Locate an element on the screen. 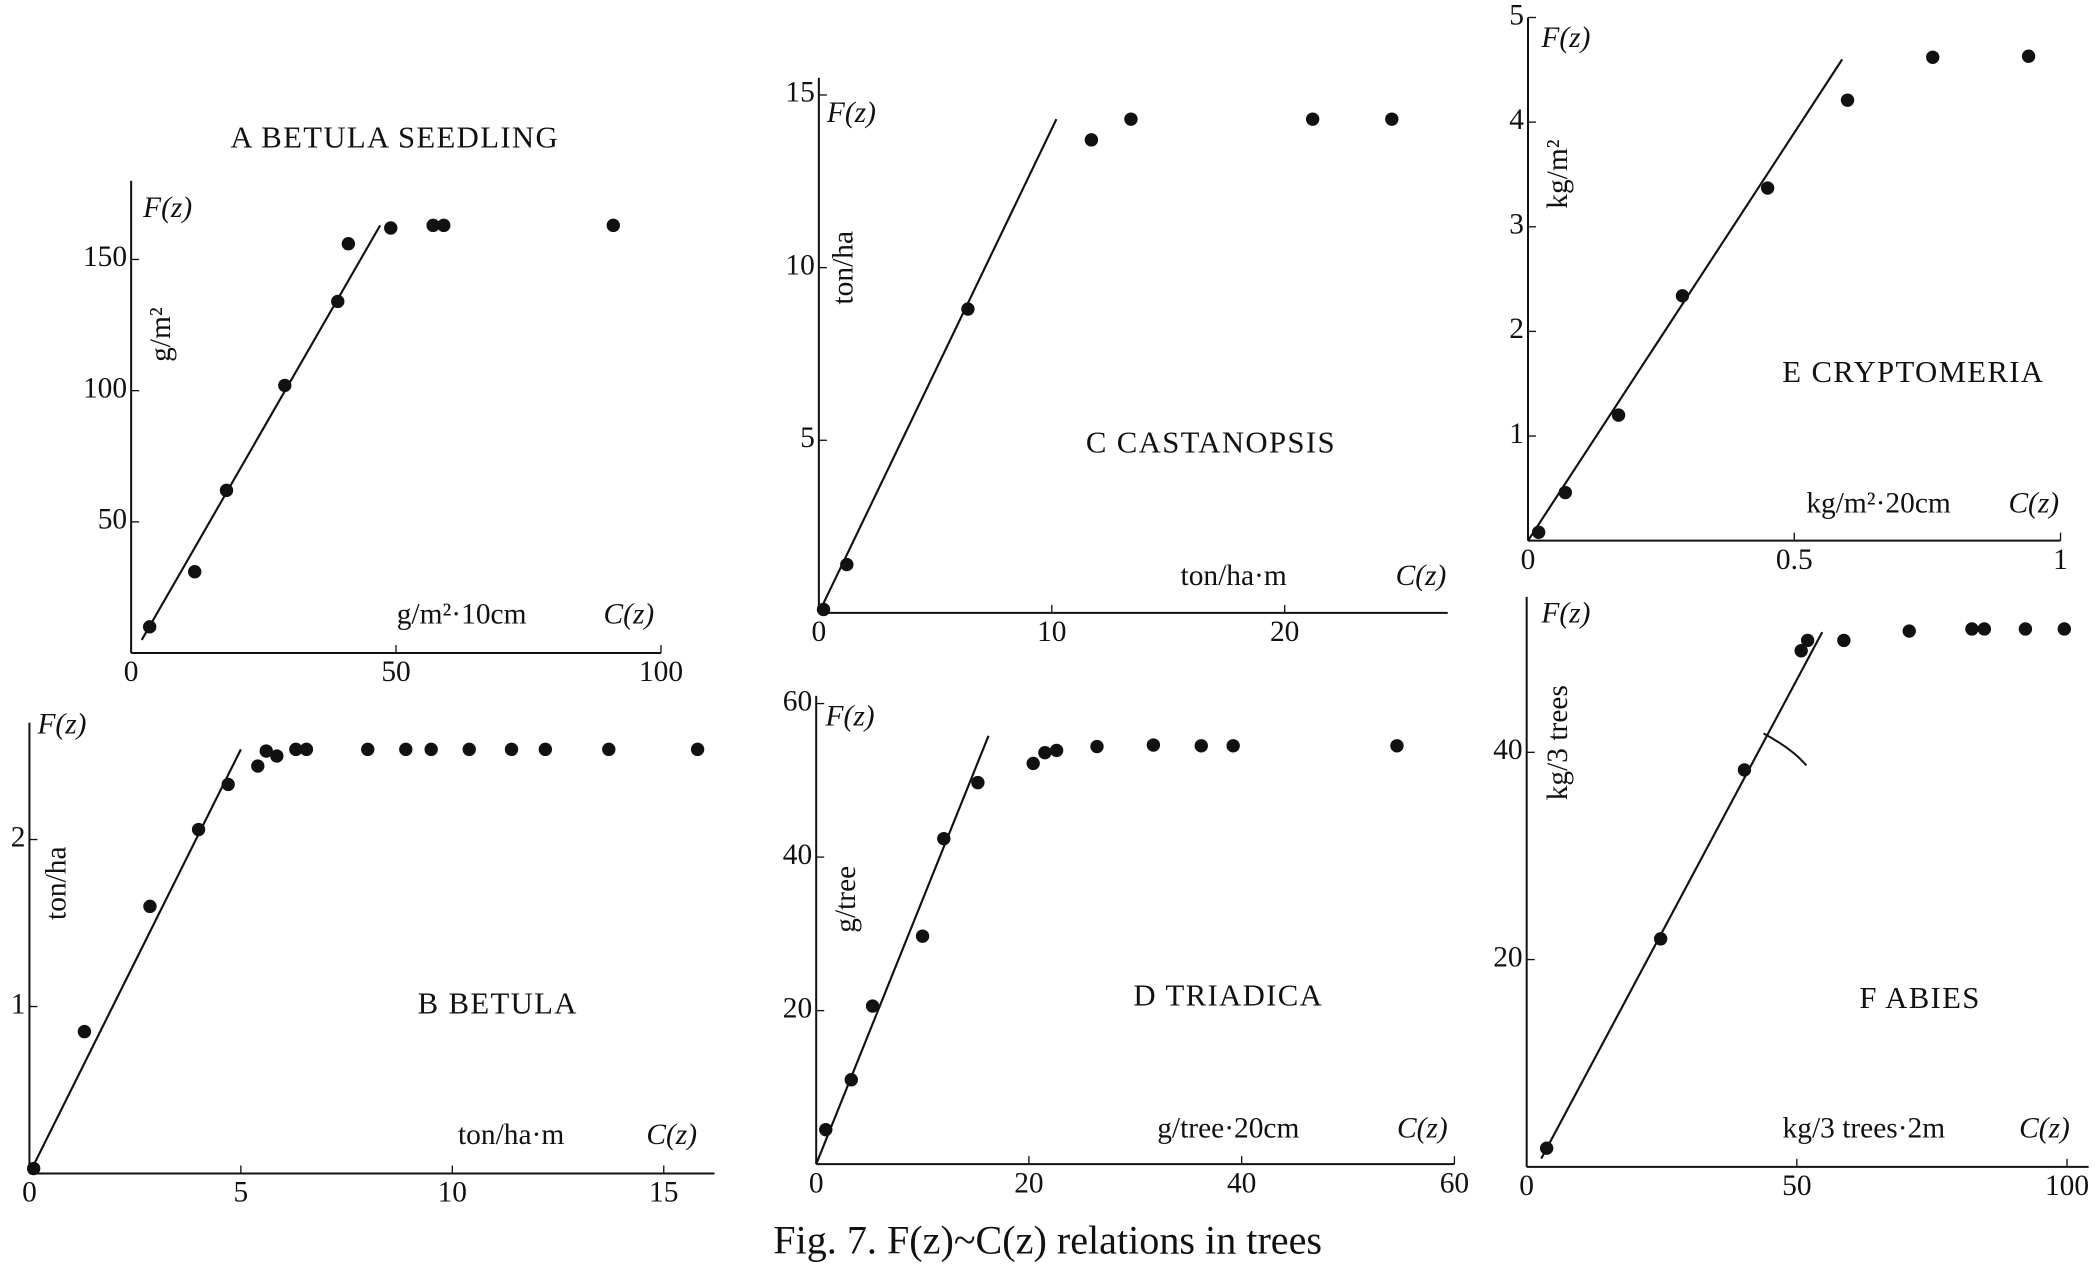  y-axis-unit: kg/m² is located at coordinates (1558, 173).